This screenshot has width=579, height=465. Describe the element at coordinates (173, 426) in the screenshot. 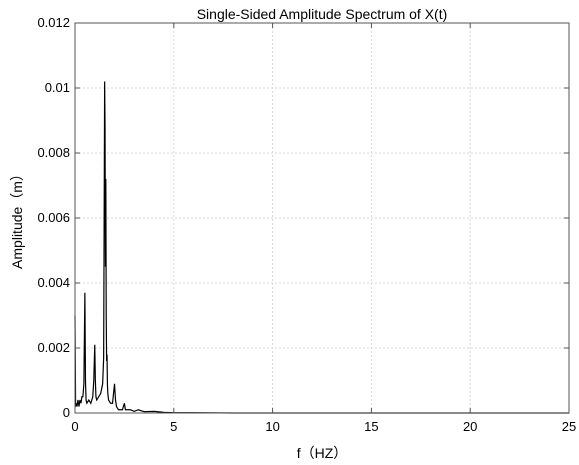

I see `x-tick-label: 5` at that location.